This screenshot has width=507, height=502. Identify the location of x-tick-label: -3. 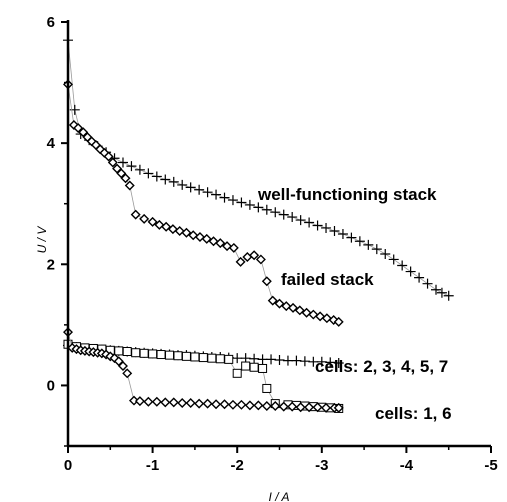
(321, 465).